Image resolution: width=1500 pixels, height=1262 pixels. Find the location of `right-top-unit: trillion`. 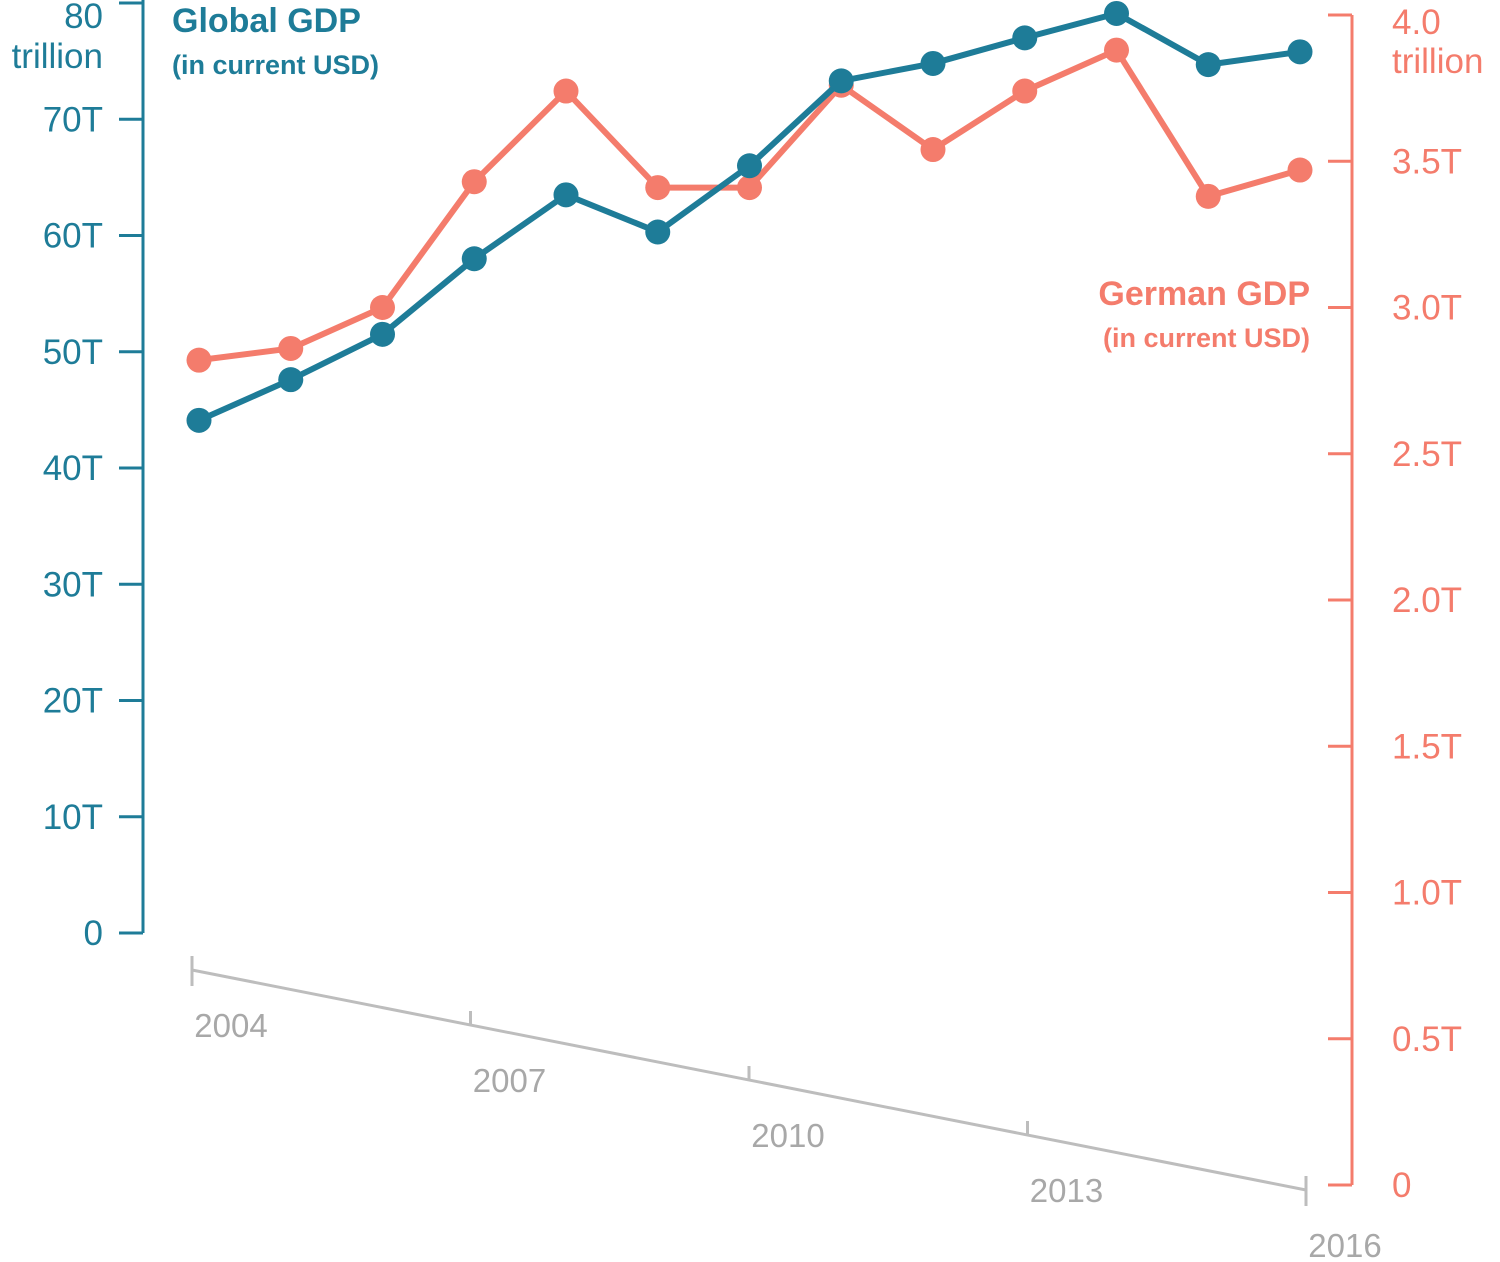

right-top-unit: trillion is located at coordinates (1437, 61).